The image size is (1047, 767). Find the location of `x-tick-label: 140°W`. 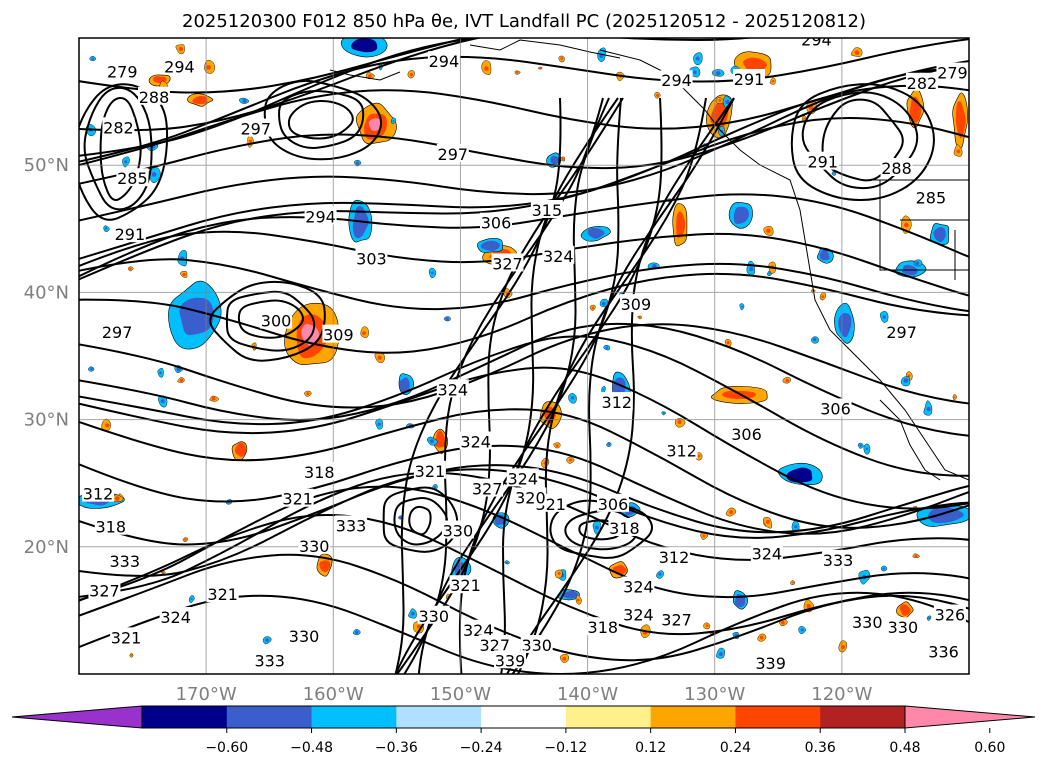

x-tick-label: 140°W is located at coordinates (587, 694).